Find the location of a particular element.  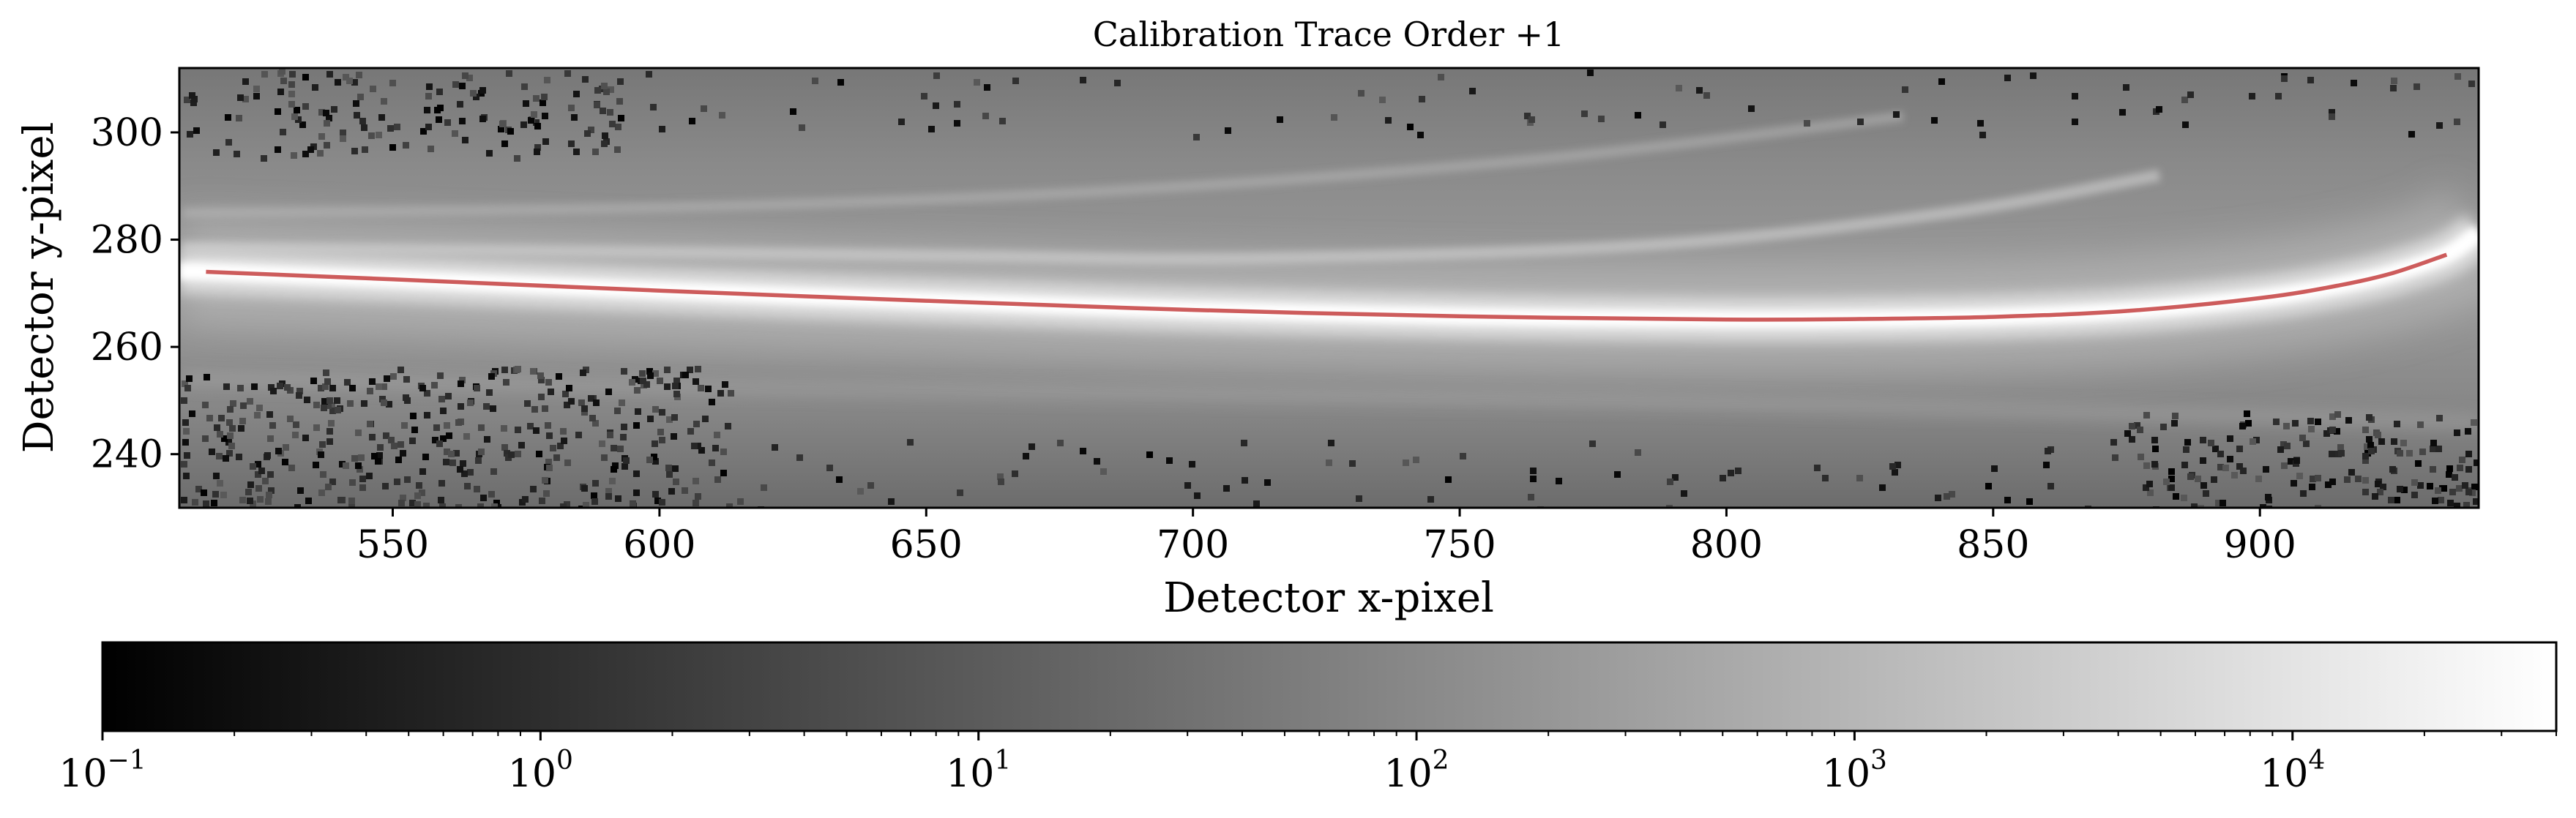

colorbar-tick-label: 10⁴ is located at coordinates (2292, 771).